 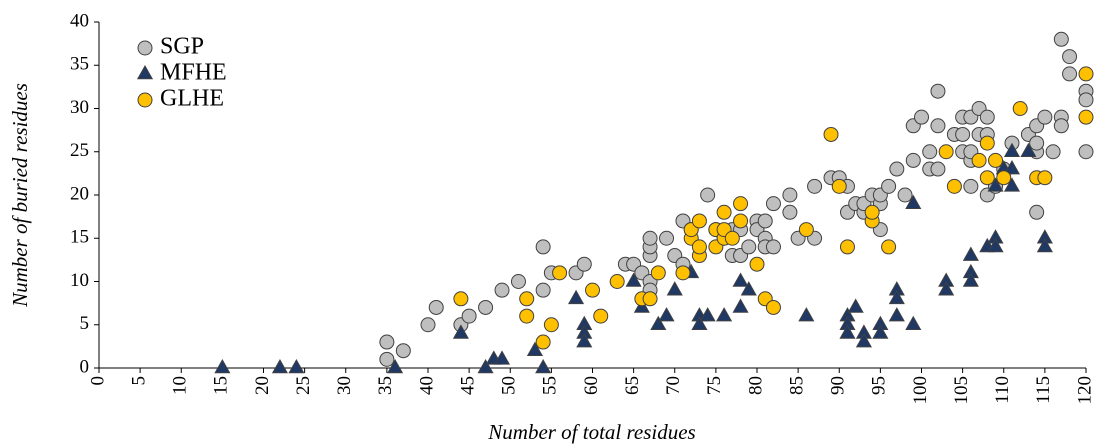 What do you see at coordinates (180, 385) in the screenshot?
I see `x-tick-label: 10` at bounding box center [180, 385].